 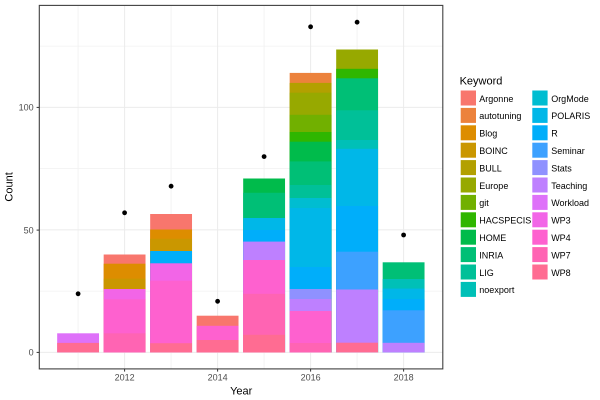 I want to click on svg-text: HOME, so click(x=492, y=238).